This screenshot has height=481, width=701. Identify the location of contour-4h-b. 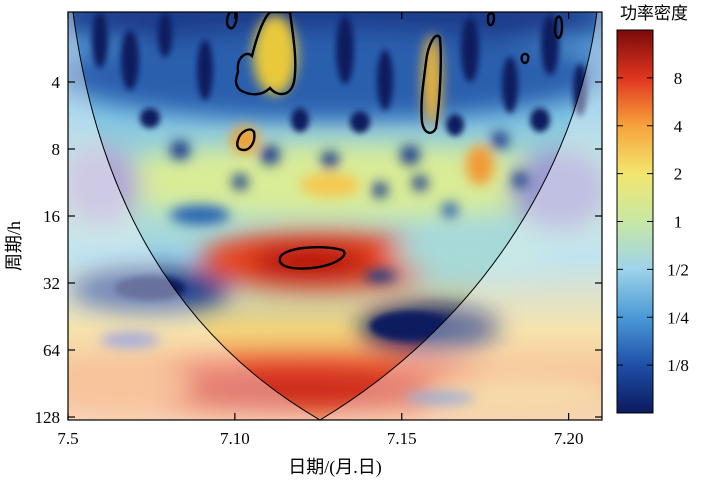
(431, 84).